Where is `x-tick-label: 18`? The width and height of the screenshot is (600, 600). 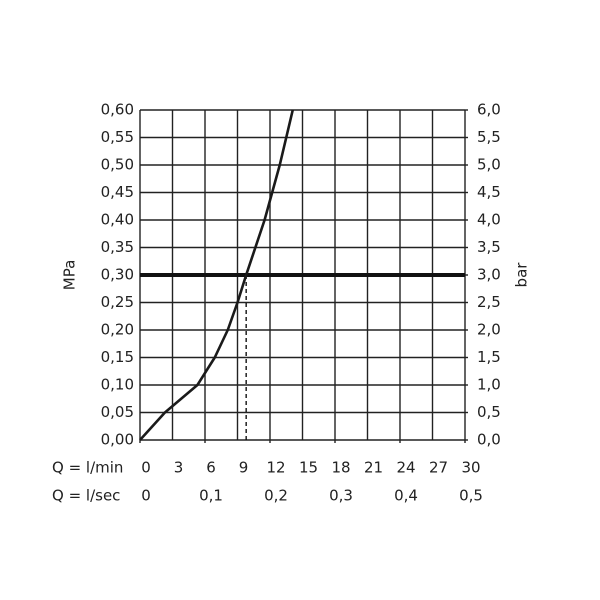 x-tick-label: 18 is located at coordinates (340, 468).